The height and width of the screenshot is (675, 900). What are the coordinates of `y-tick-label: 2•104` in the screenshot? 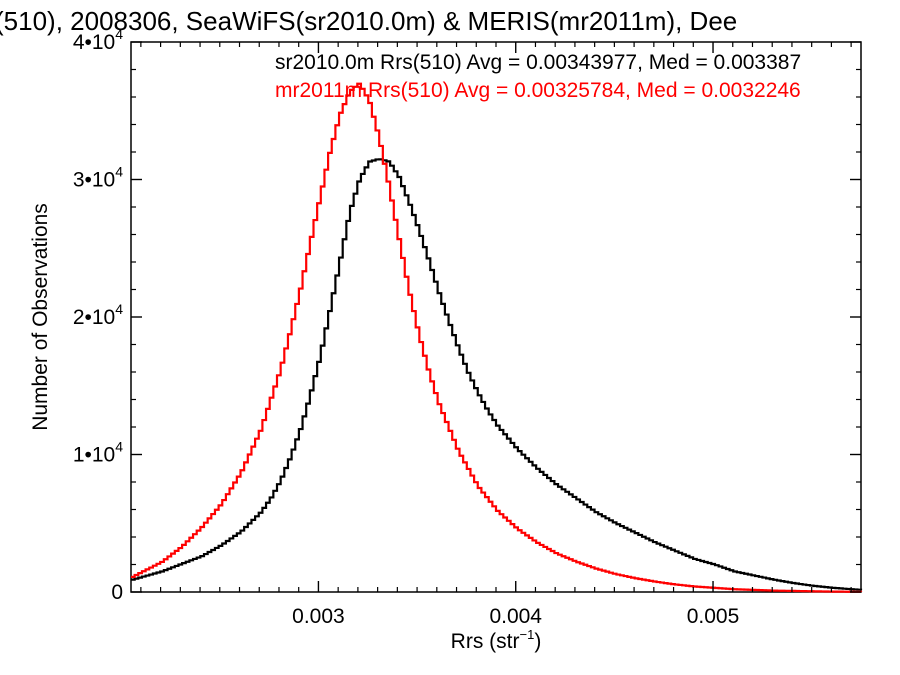 It's located at (98, 315).